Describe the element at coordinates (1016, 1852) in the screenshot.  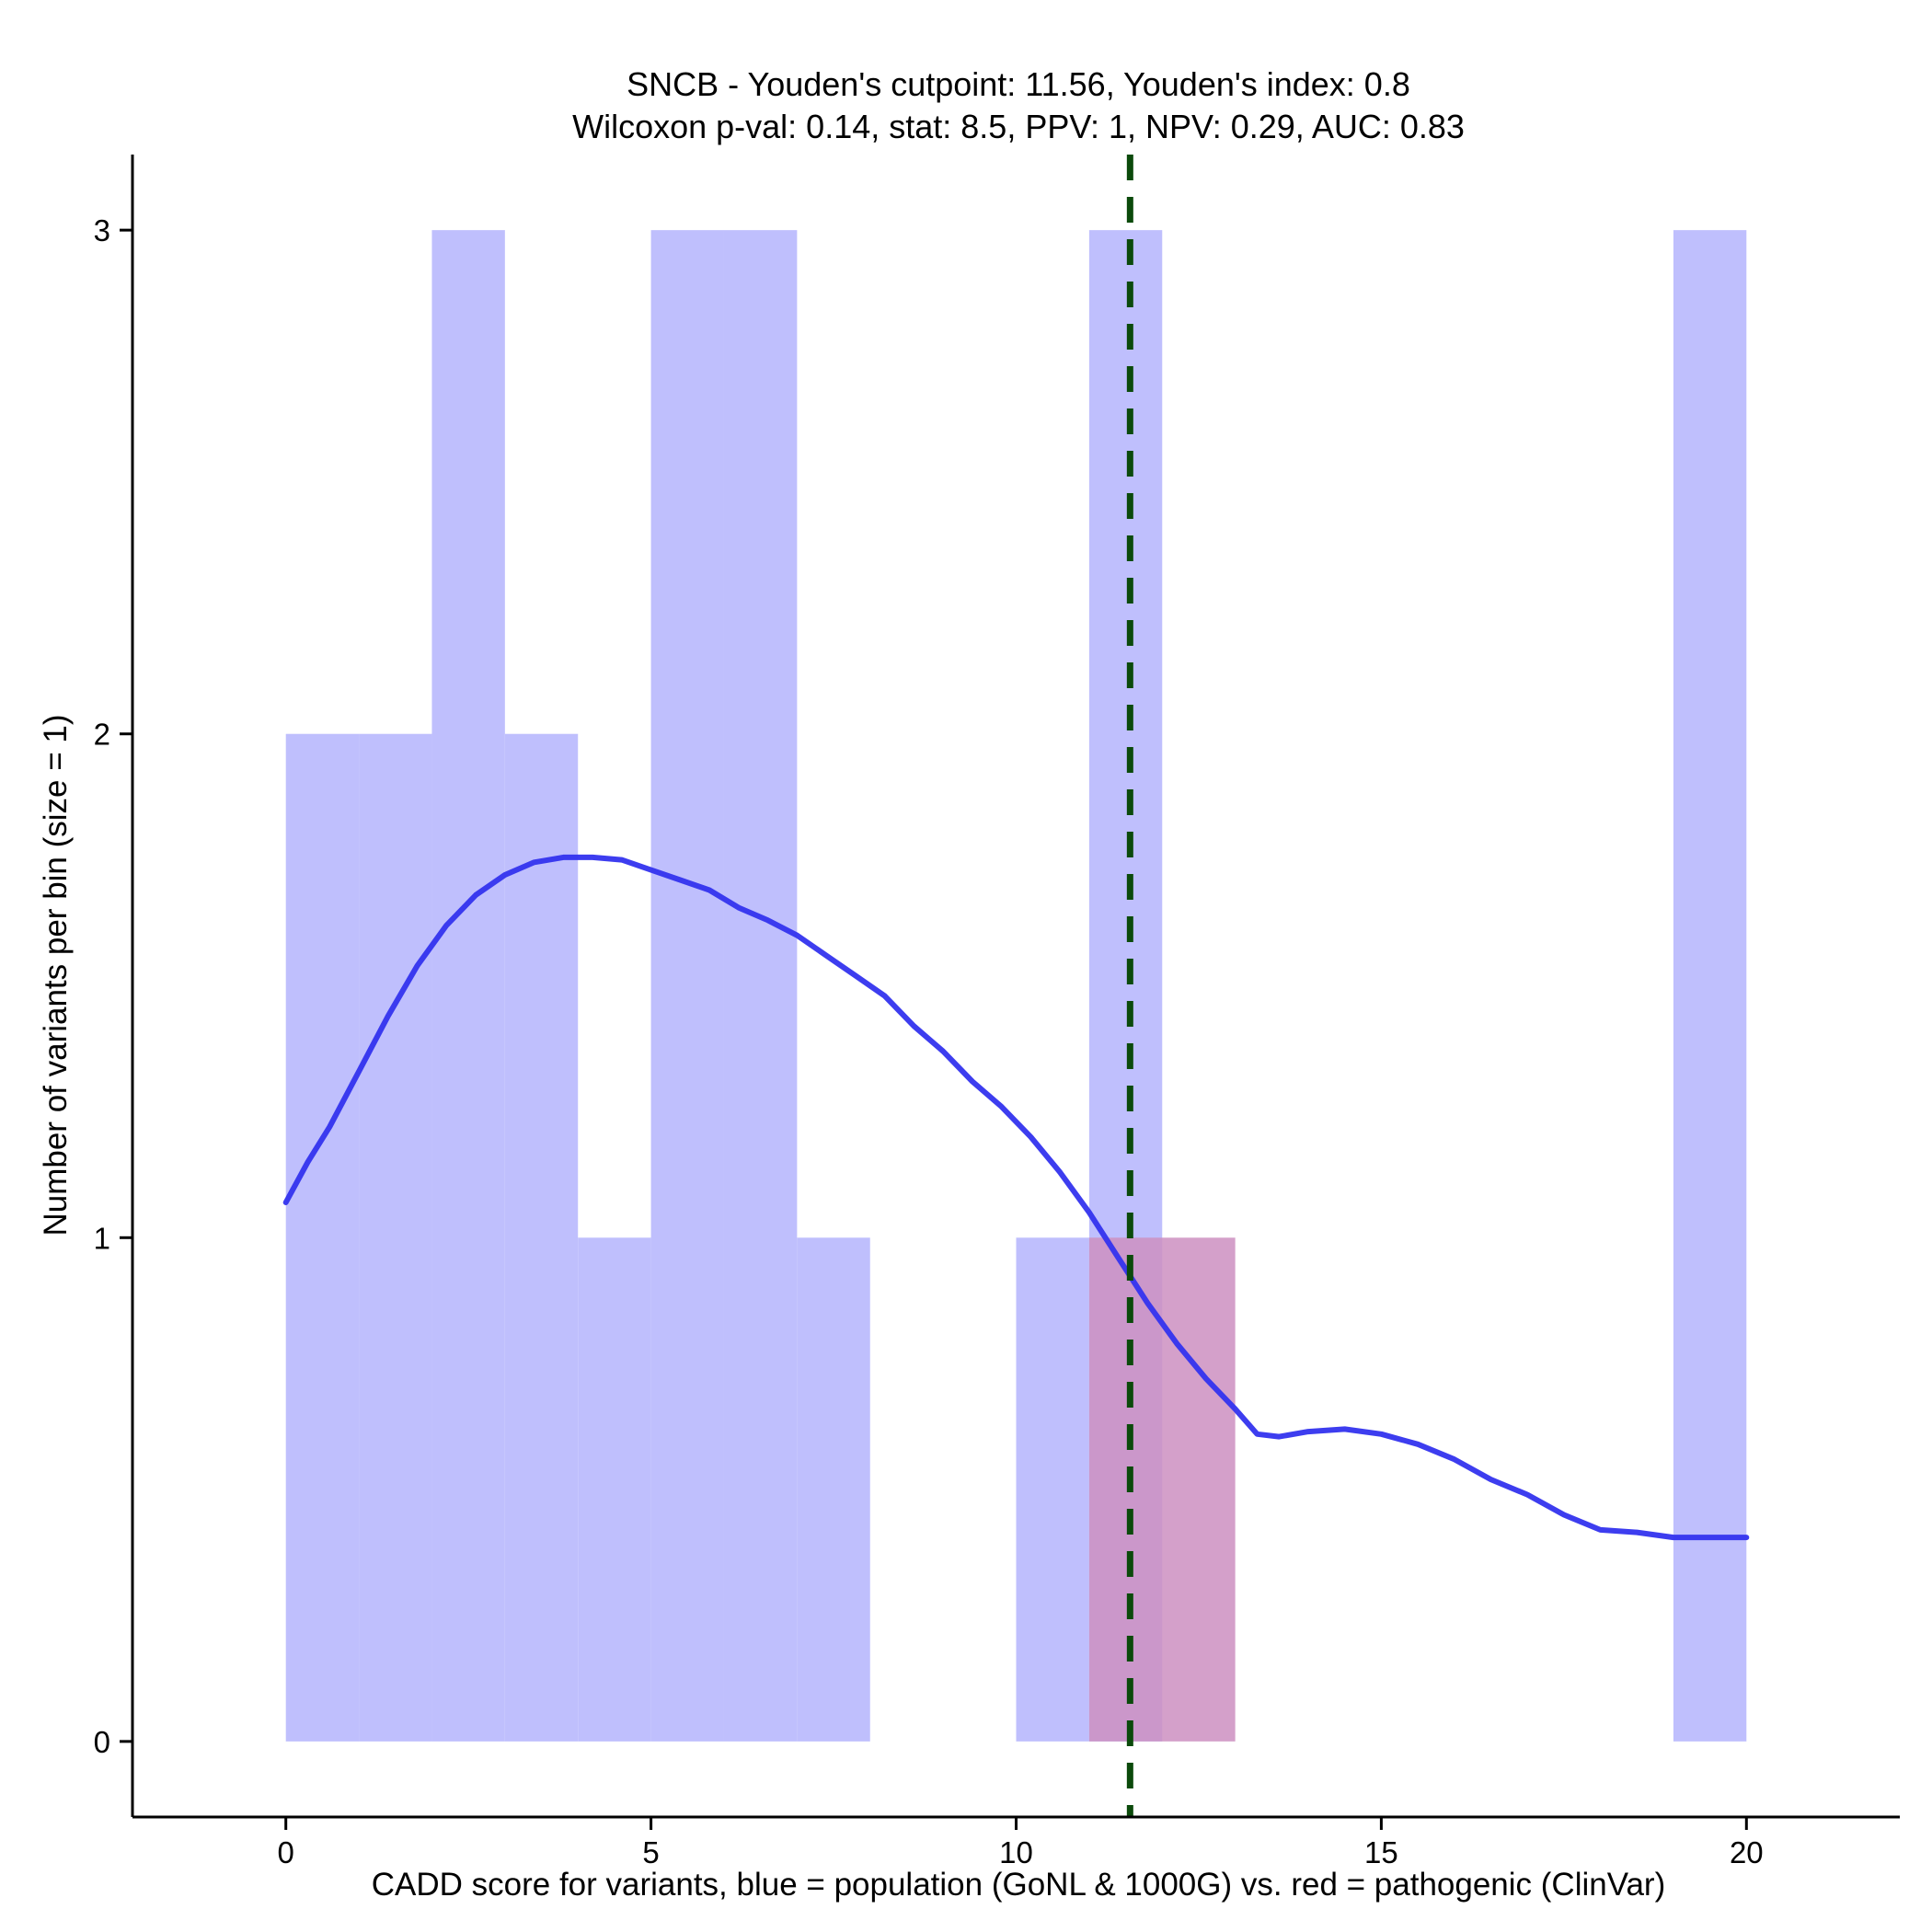
I see `x-tick-label: 10` at that location.